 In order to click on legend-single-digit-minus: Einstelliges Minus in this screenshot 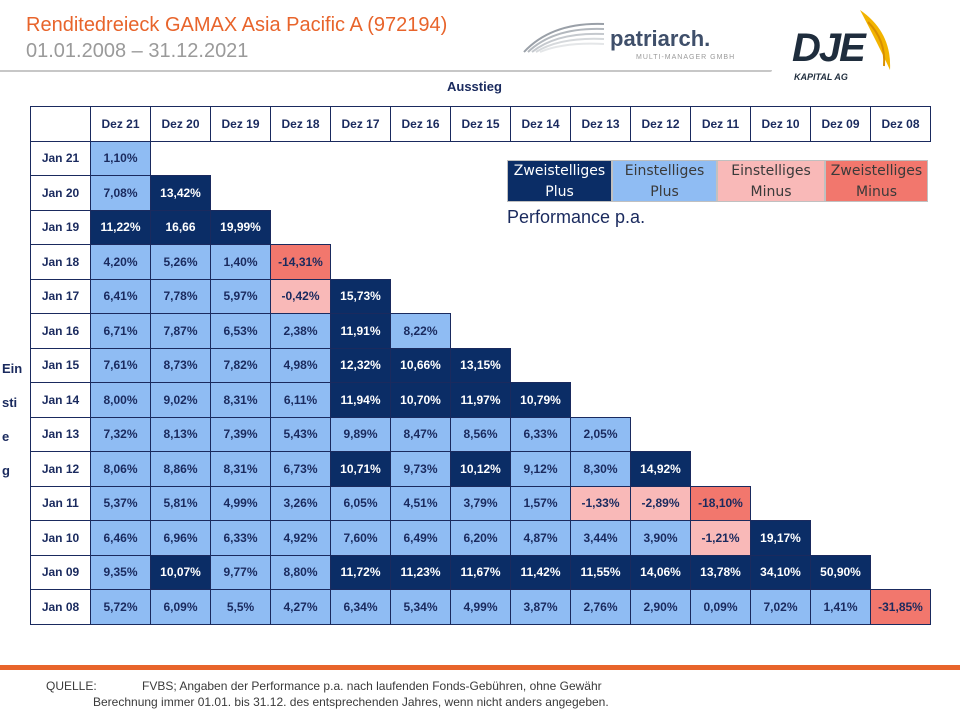, I will do `click(771, 181)`.